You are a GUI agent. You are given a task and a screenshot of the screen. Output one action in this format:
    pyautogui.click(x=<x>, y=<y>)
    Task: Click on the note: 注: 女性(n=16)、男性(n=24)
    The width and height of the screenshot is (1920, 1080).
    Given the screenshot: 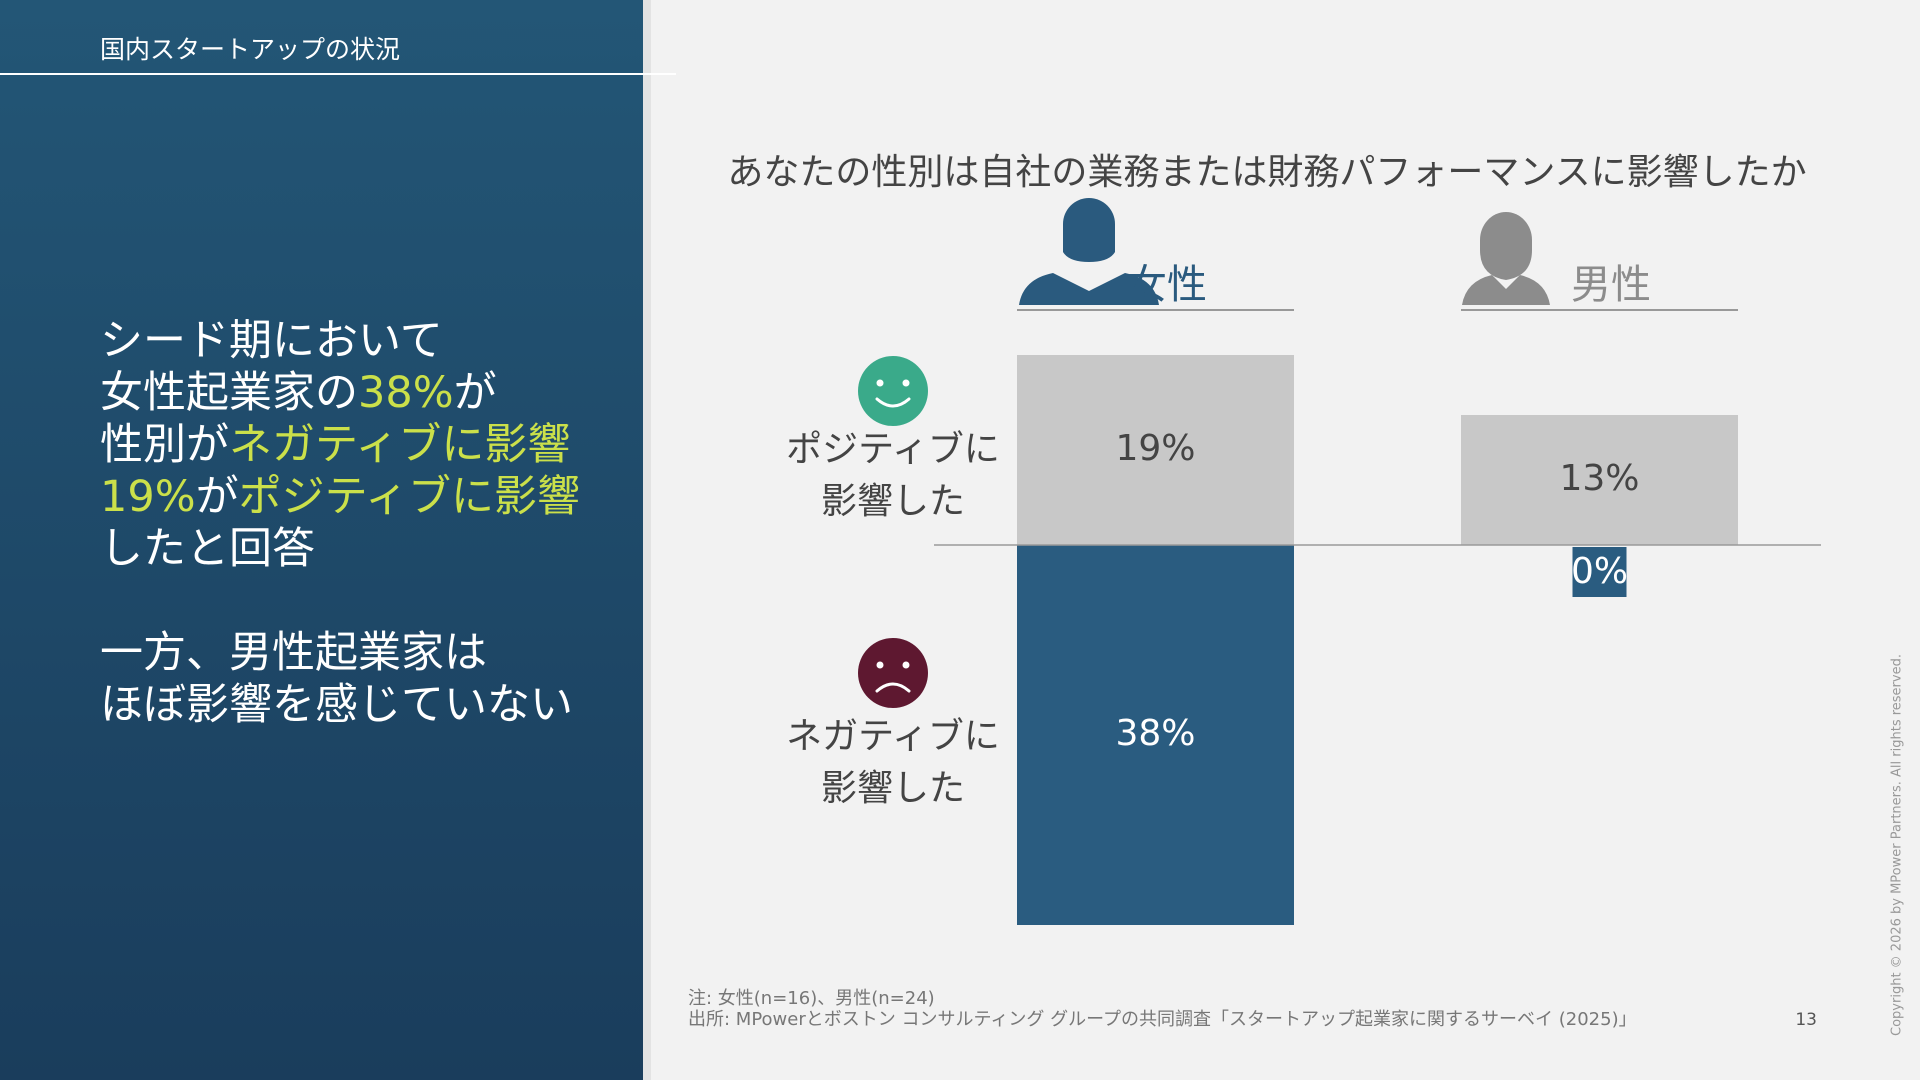 What is the action you would take?
    pyautogui.click(x=811, y=998)
    